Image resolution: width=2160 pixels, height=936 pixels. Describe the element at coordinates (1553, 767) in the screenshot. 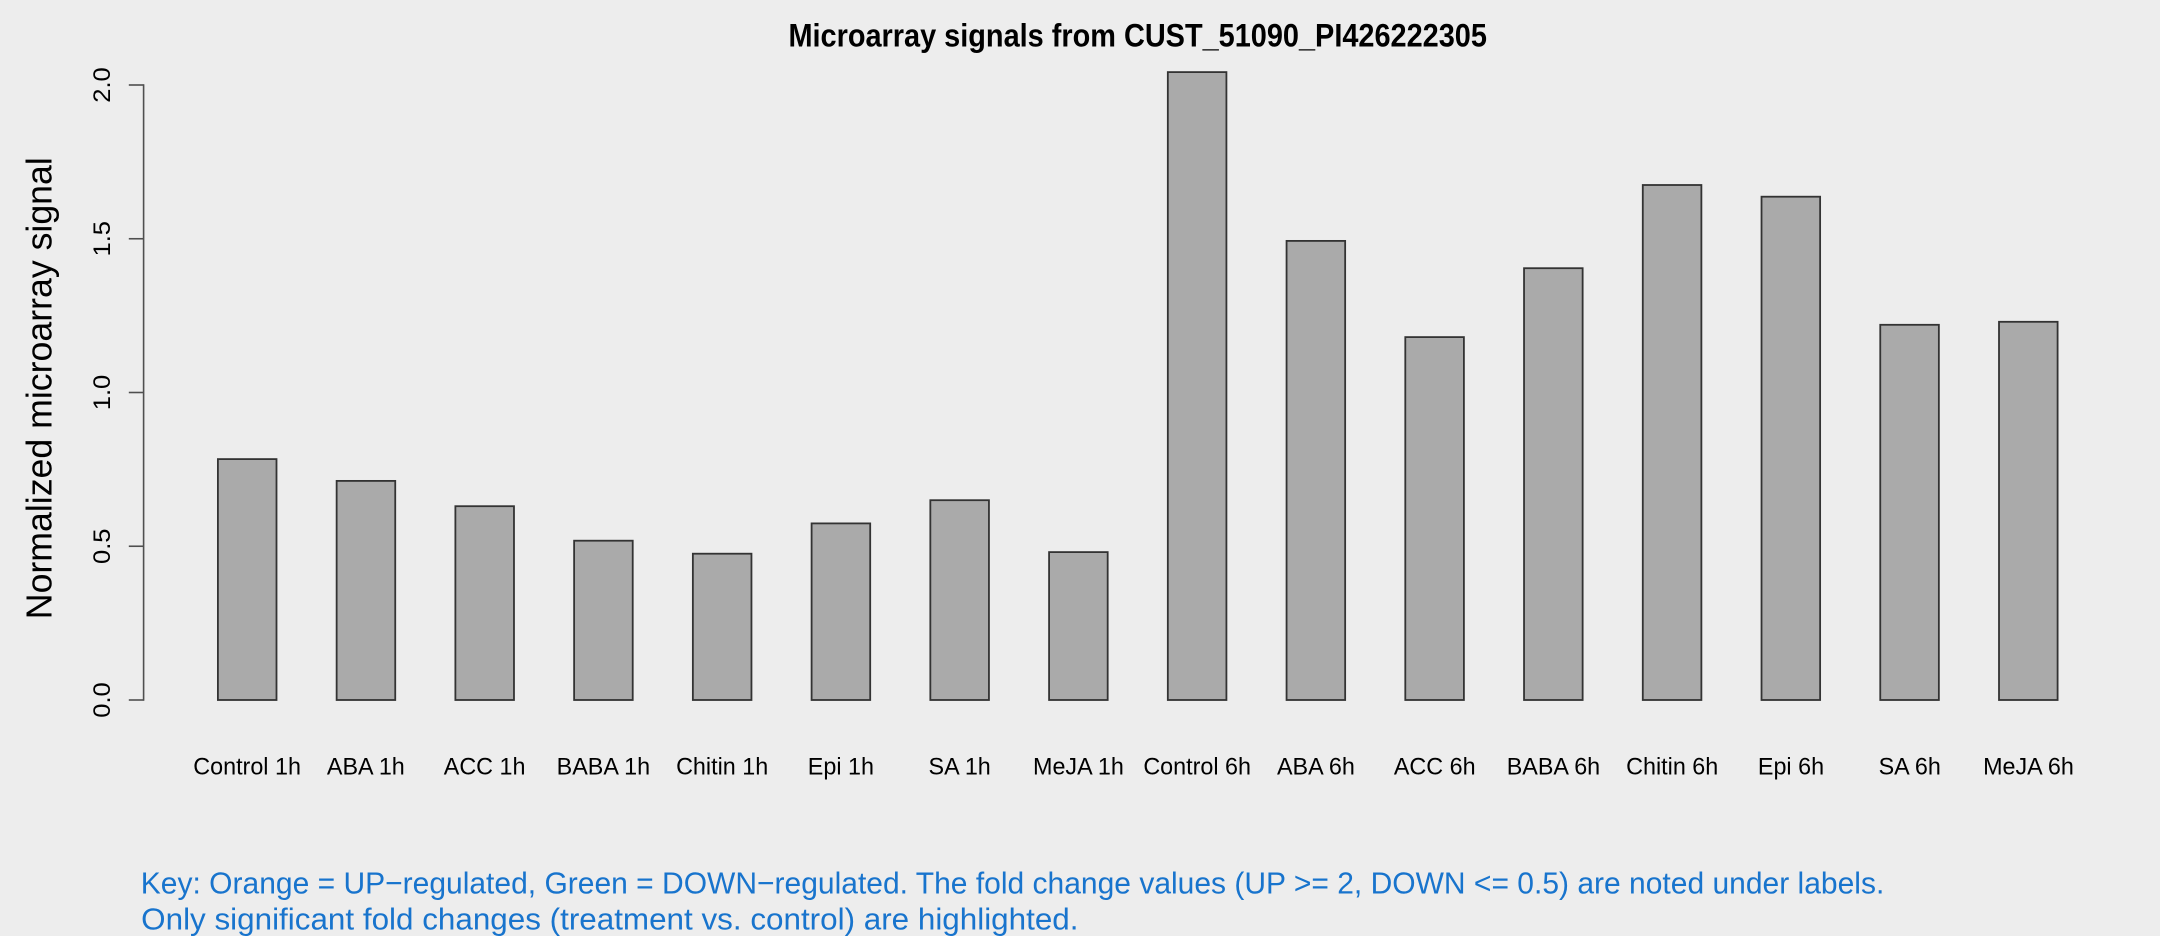

I see `svg-text: BABA 6h` at that location.